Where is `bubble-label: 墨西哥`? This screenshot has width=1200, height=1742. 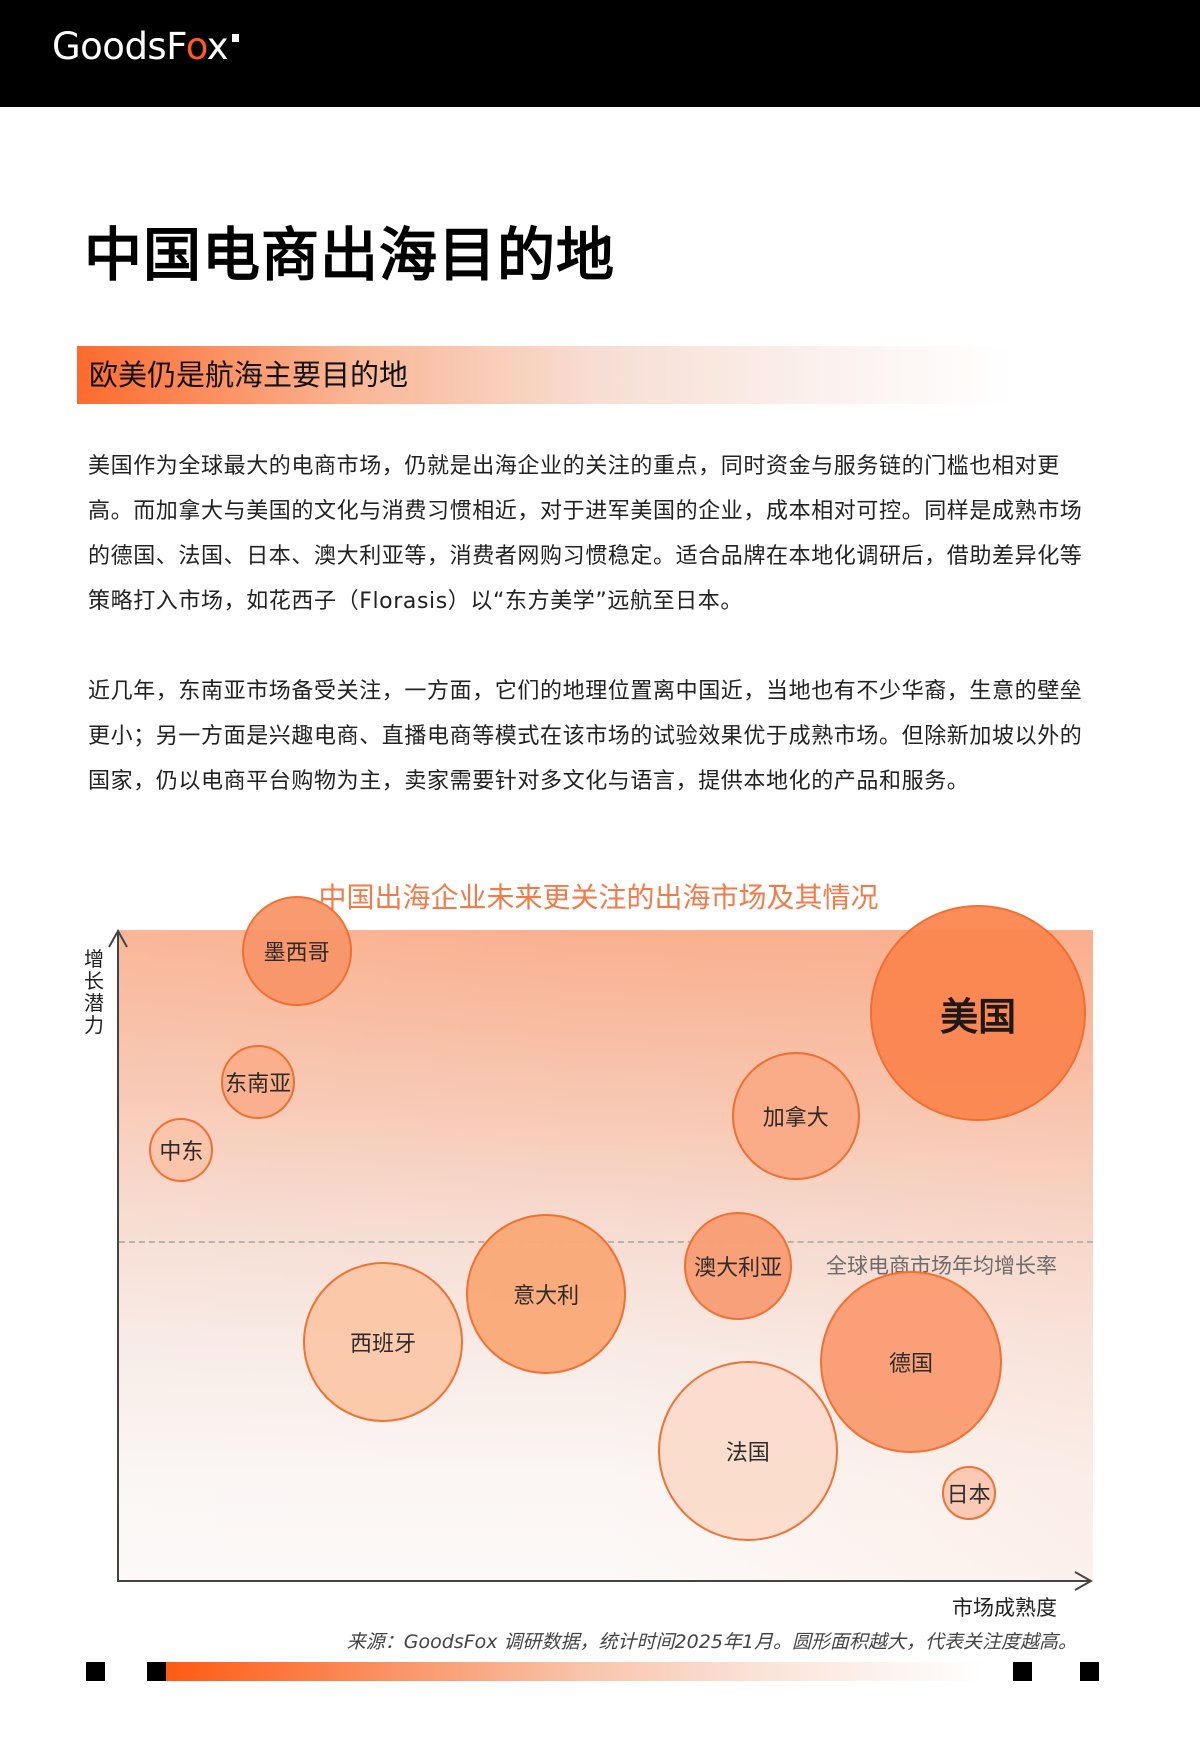 bubble-label: 墨西哥 is located at coordinates (296, 954).